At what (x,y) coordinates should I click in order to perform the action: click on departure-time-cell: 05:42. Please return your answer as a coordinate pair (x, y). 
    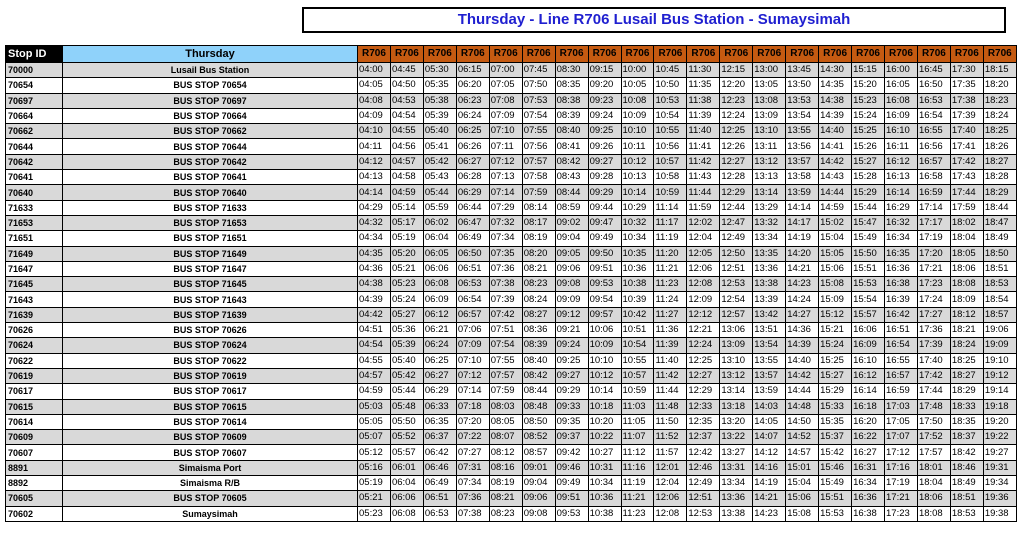
    Looking at the image, I should click on (439, 162).